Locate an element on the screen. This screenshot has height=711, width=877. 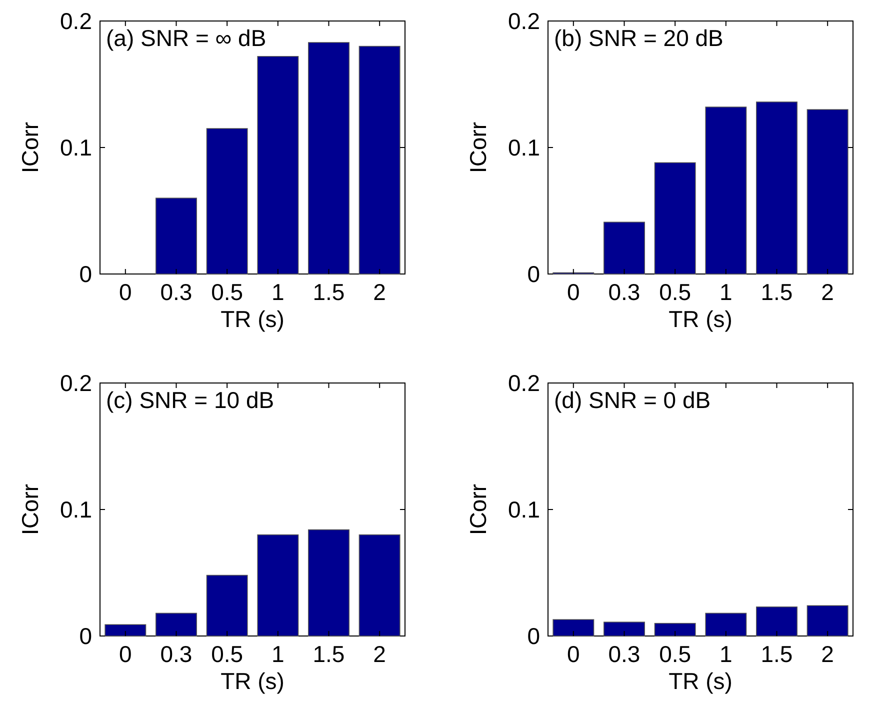
chart-title: (b) SNR = 20 dB is located at coordinates (639, 38).